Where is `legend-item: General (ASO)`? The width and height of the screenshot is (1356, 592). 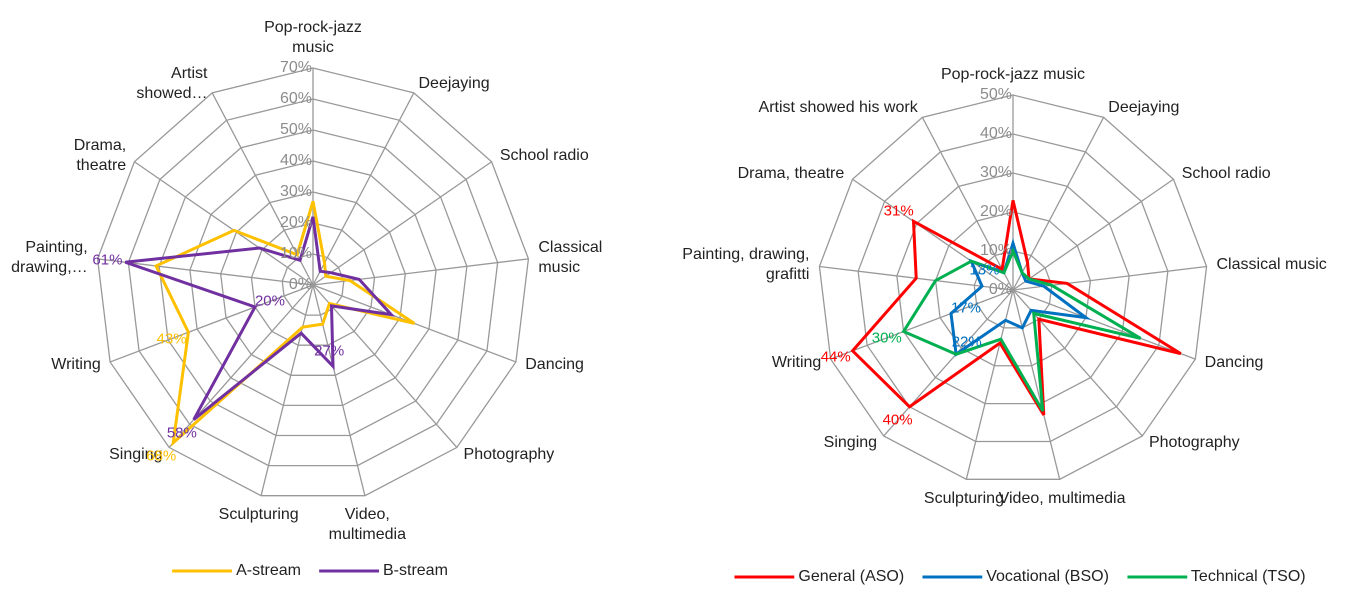
legend-item: General (ASO) is located at coordinates (819, 577).